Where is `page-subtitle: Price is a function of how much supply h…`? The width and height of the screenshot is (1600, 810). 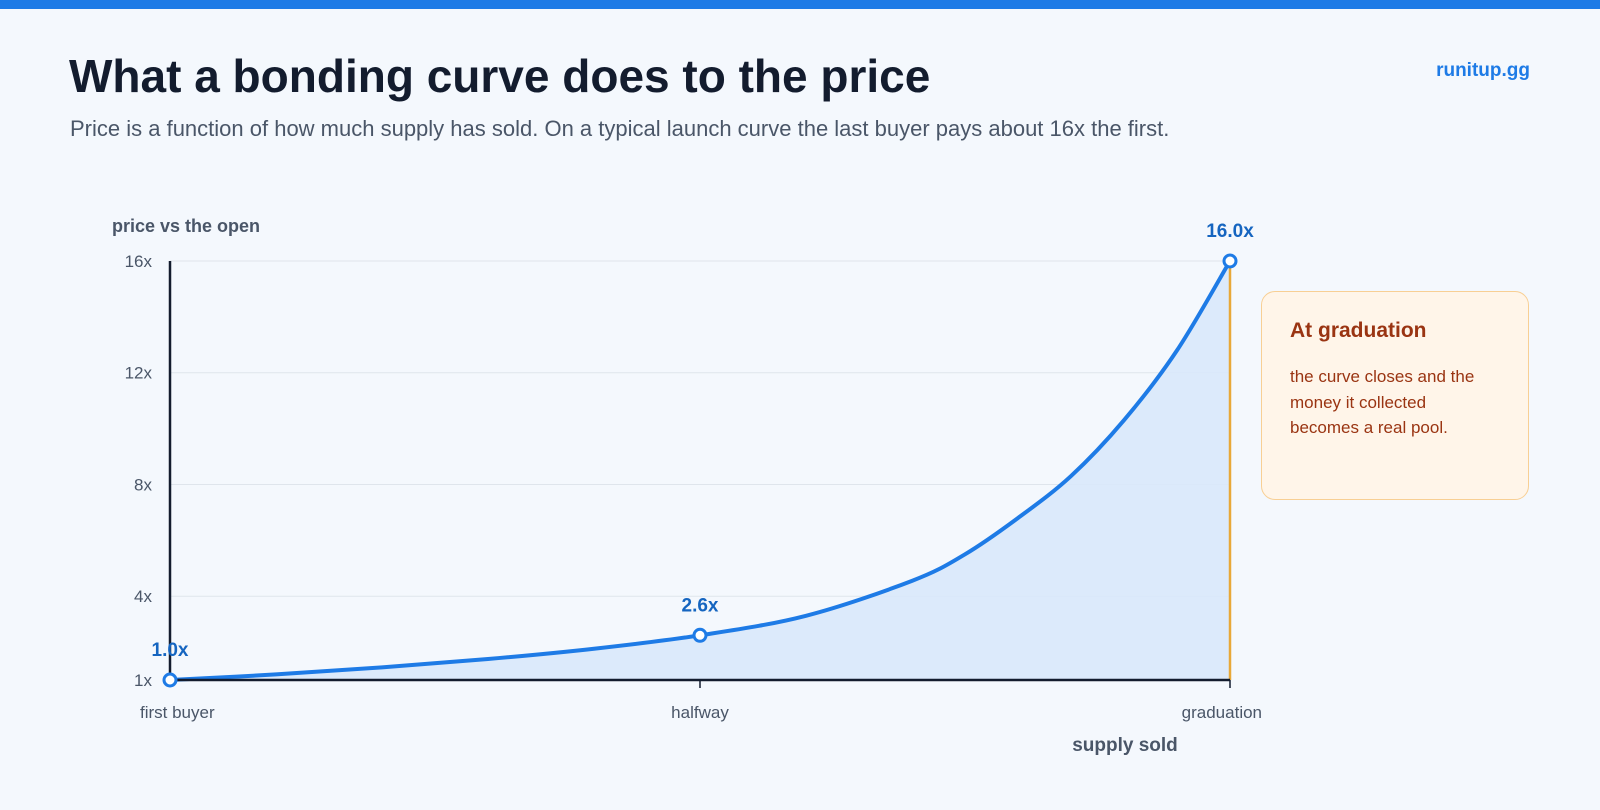 page-subtitle: Price is a function of how much supply h… is located at coordinates (620, 128).